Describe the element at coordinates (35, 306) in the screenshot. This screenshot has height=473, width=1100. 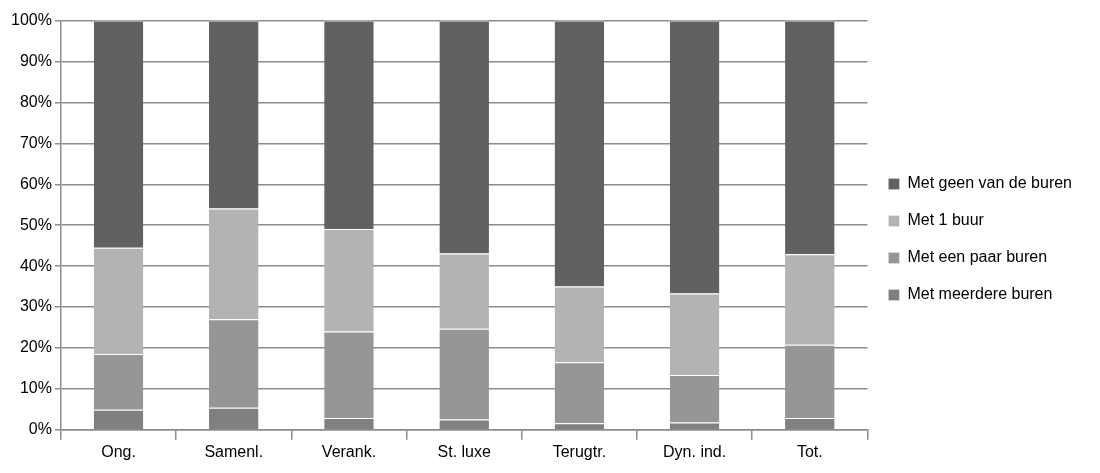
I see `y-tick-label: 30%` at that location.